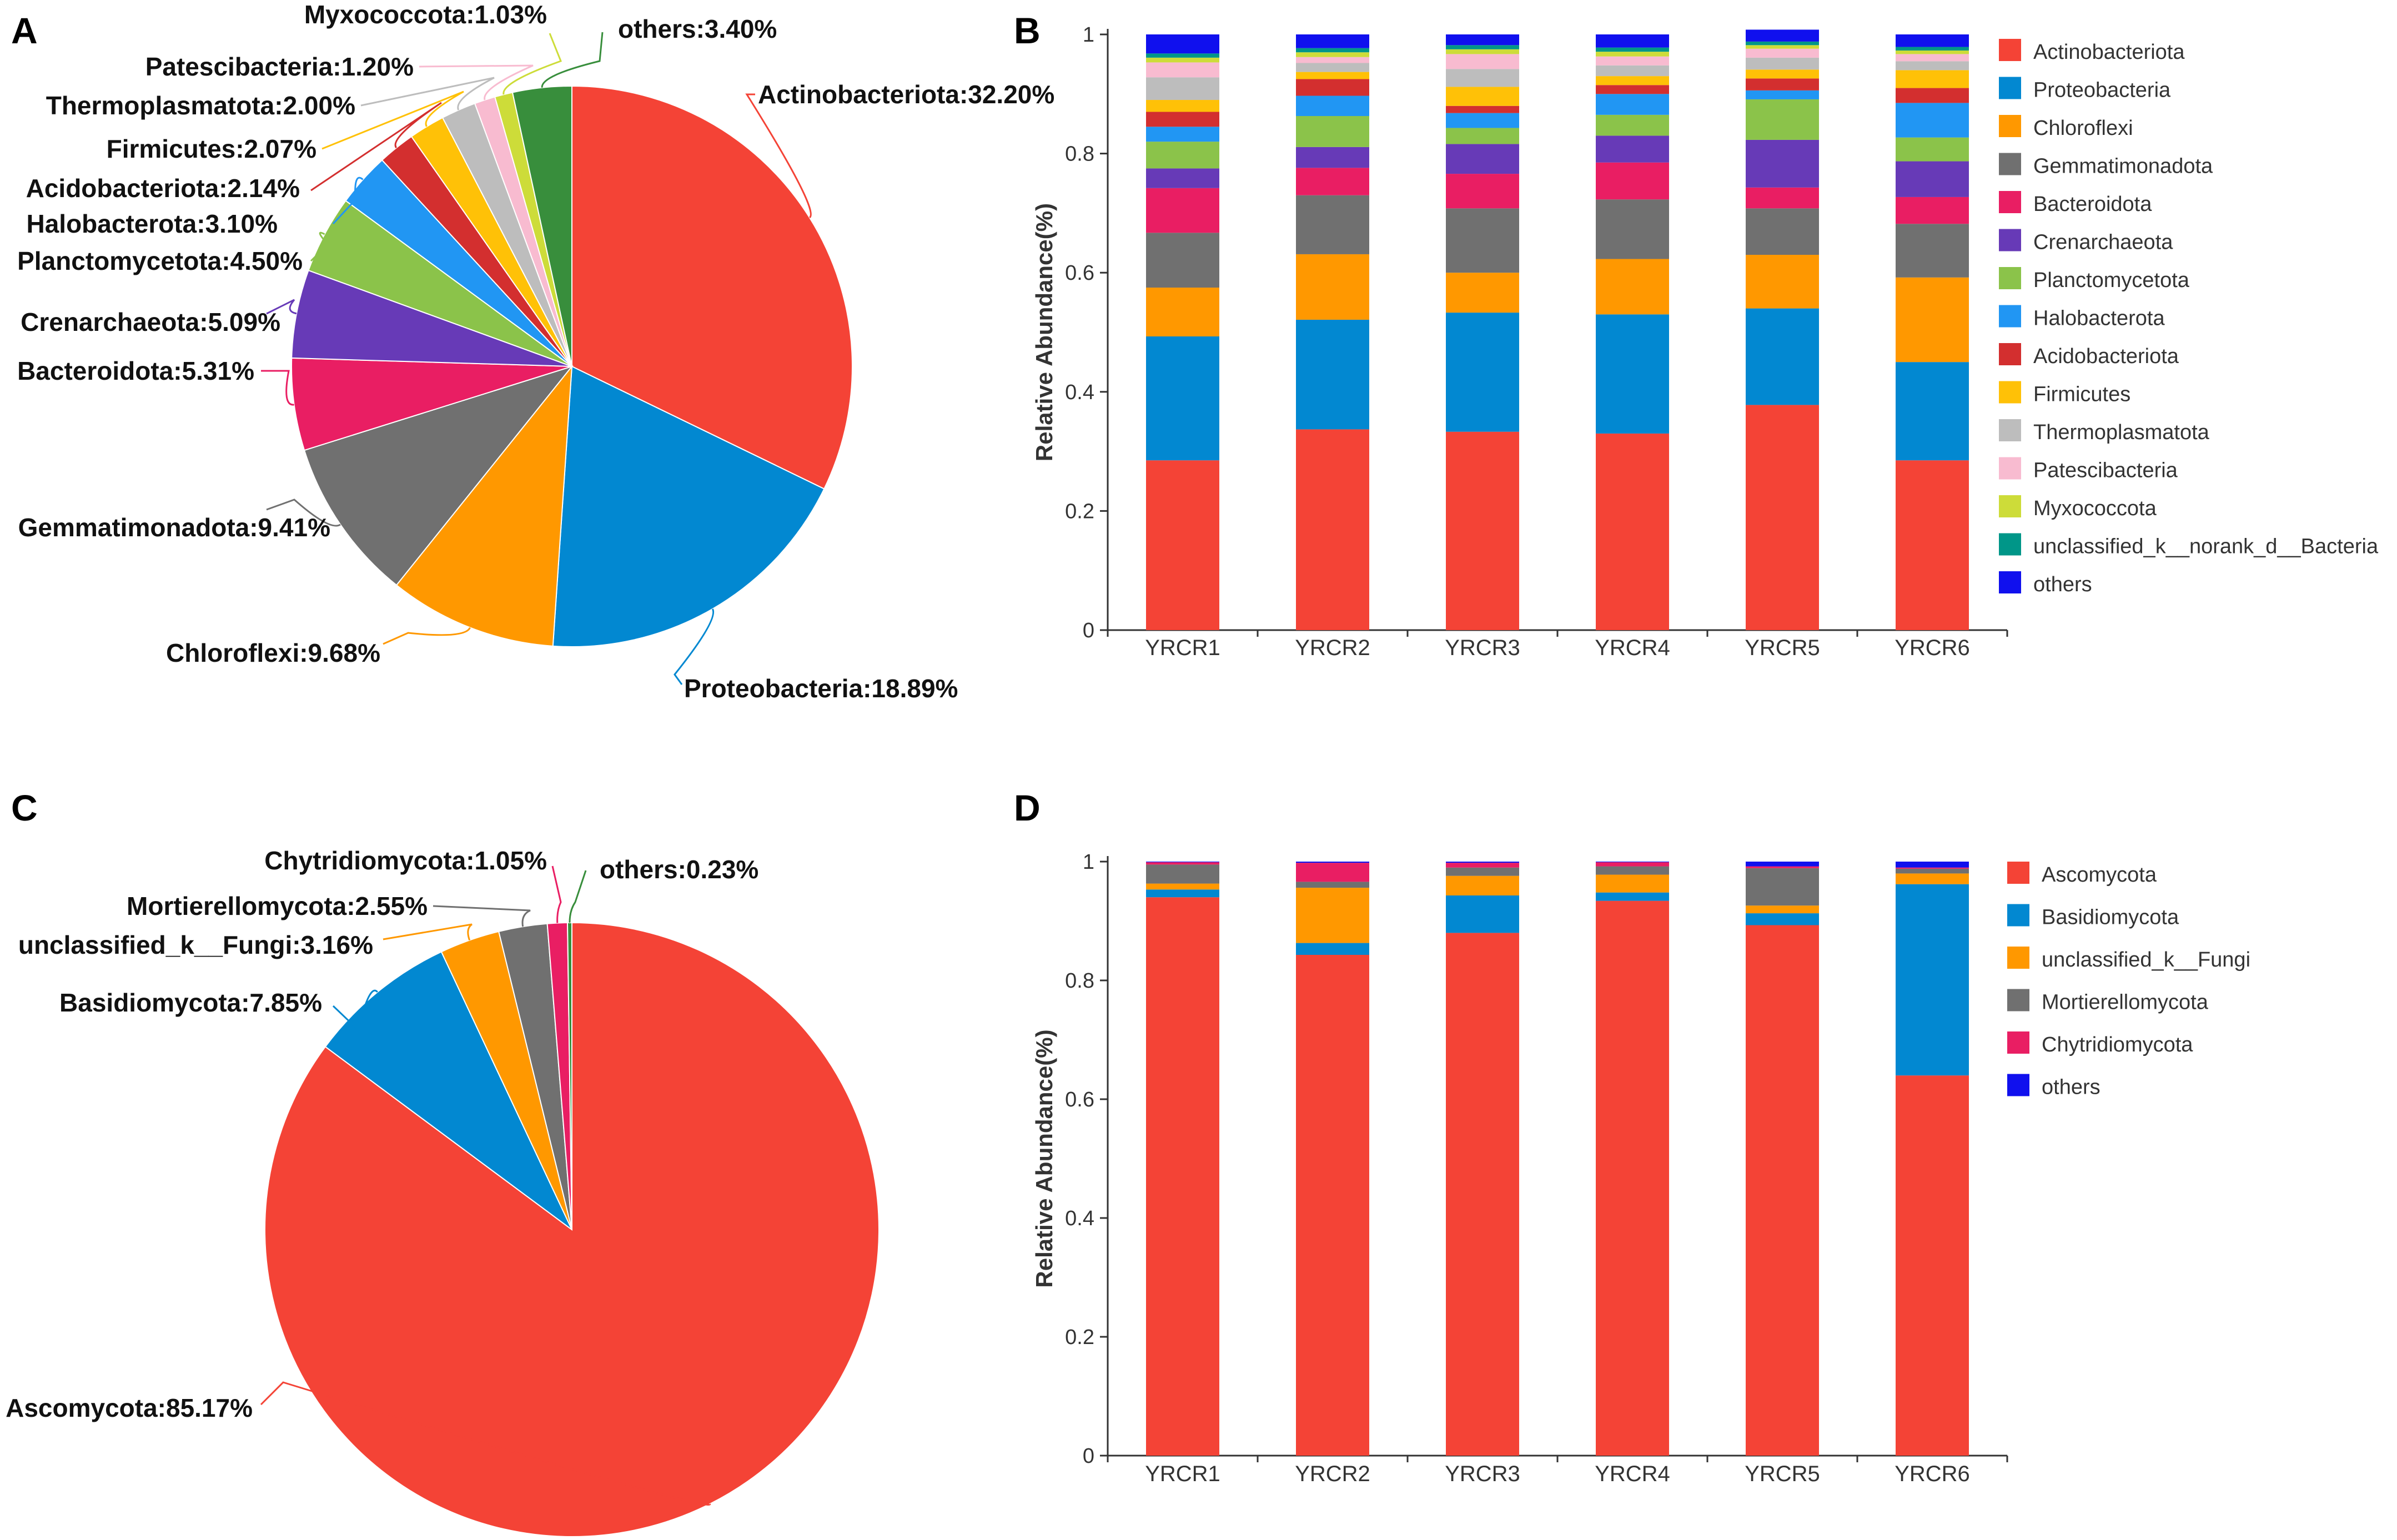  I want to click on bar-segment-yrcr3-thermoplasmatota, so click(1482, 78).